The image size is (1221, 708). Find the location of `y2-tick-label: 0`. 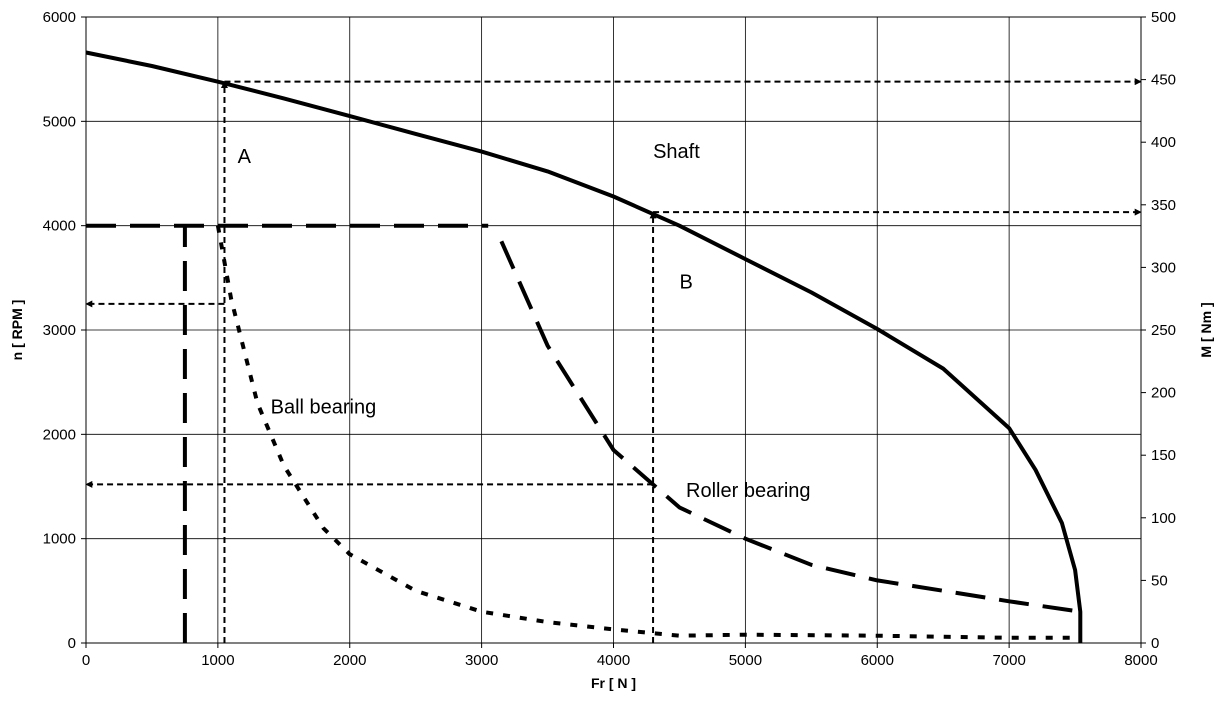

y2-tick-label: 0 is located at coordinates (1155, 643).